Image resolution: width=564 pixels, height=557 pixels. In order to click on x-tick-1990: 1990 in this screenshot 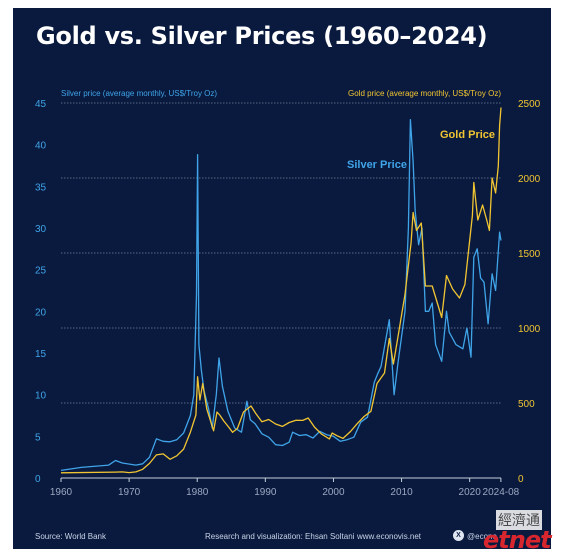, I will do `click(265, 492)`.